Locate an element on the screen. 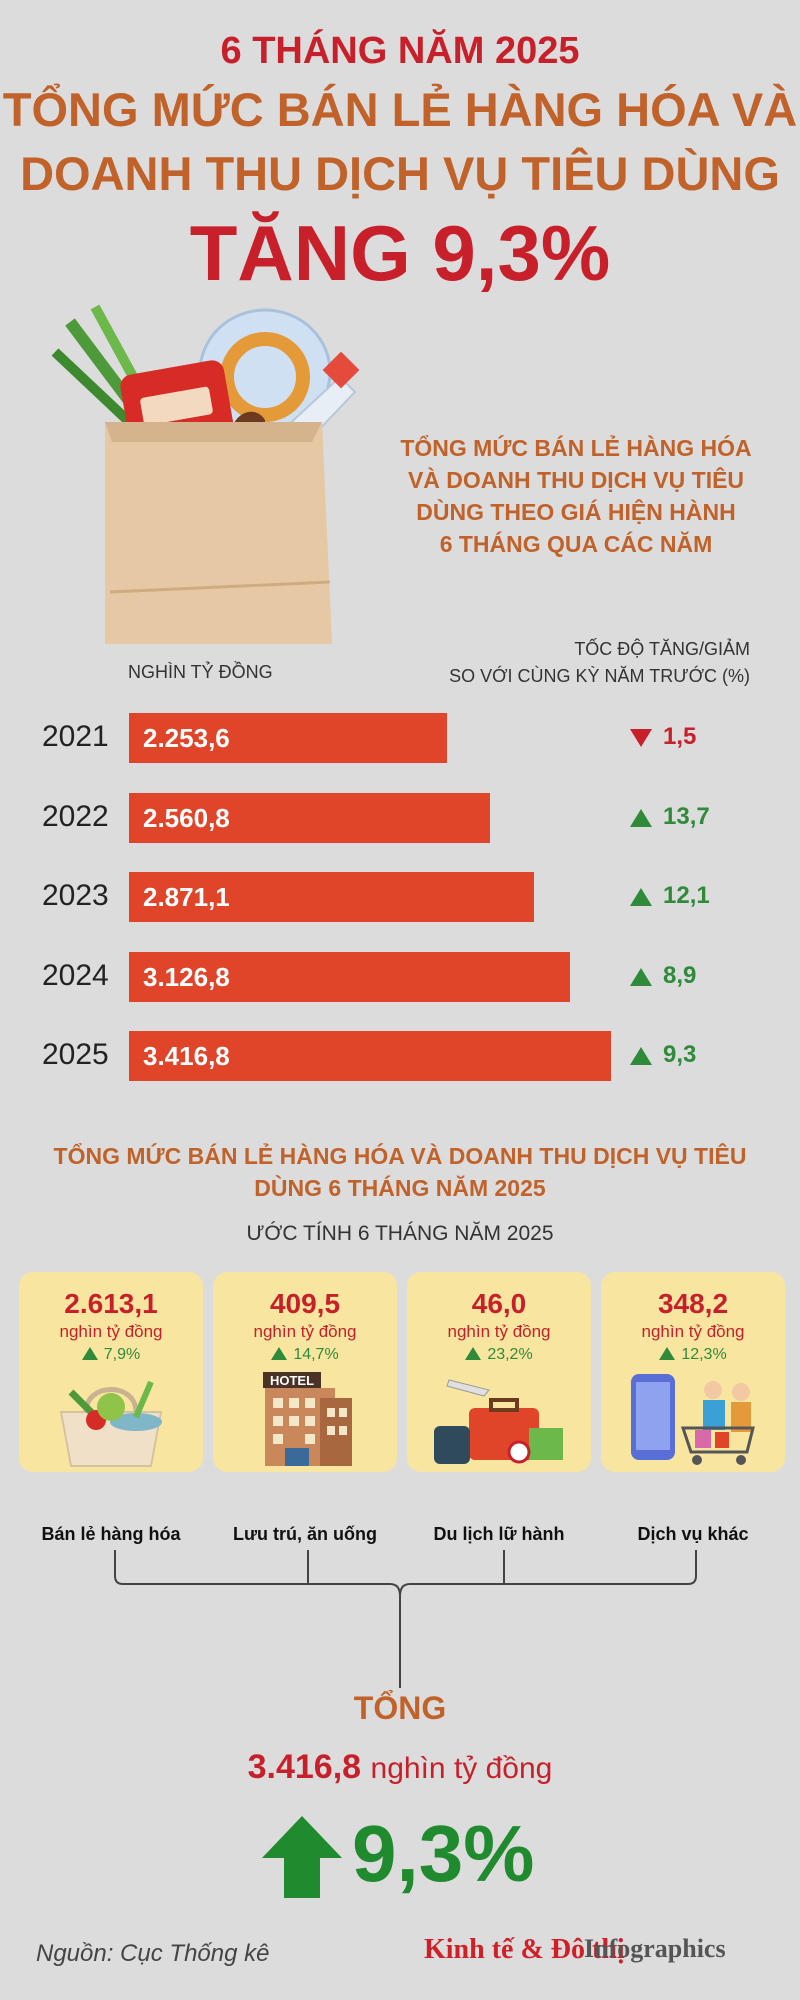  rate-label-line: TỐC ĐỘ TĂNG/GIẢM is located at coordinates (662, 649).